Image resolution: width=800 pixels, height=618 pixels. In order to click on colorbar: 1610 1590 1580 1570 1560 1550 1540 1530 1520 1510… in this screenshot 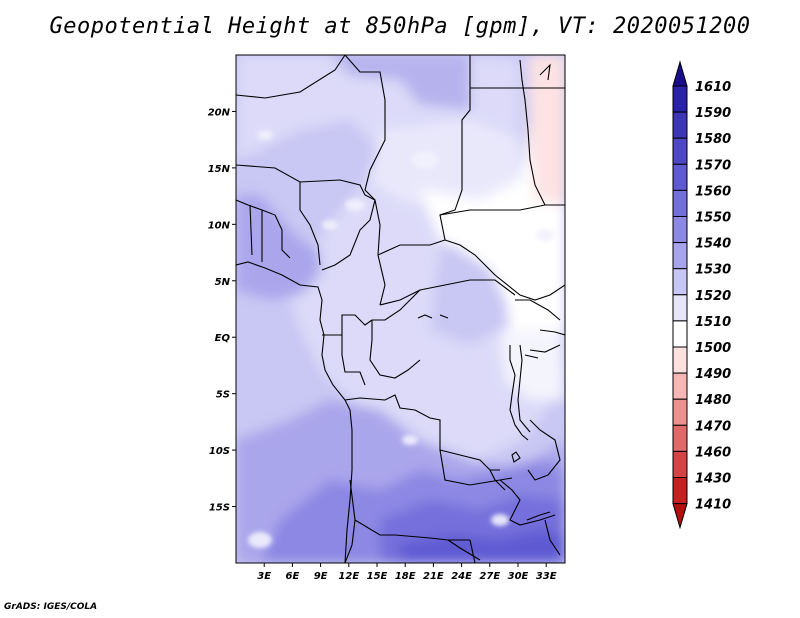, I will do `click(701, 295)`.